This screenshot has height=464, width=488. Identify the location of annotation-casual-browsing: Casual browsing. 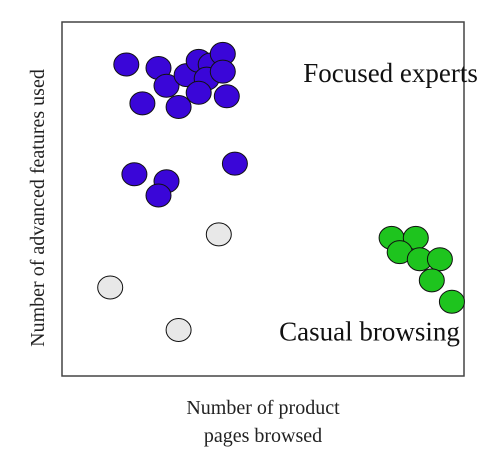
(369, 332).